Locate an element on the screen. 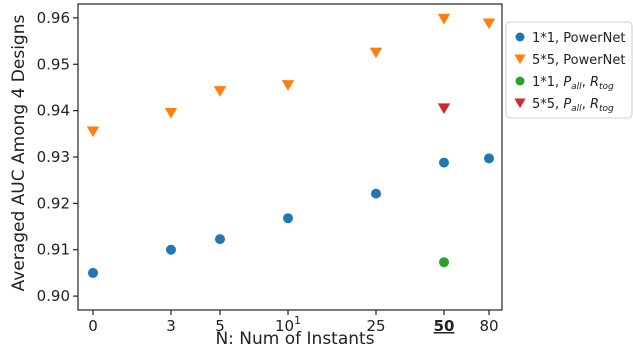 The image size is (633, 349). legend-entry-4: 5*5, Pall, Rtog is located at coordinates (573, 105).